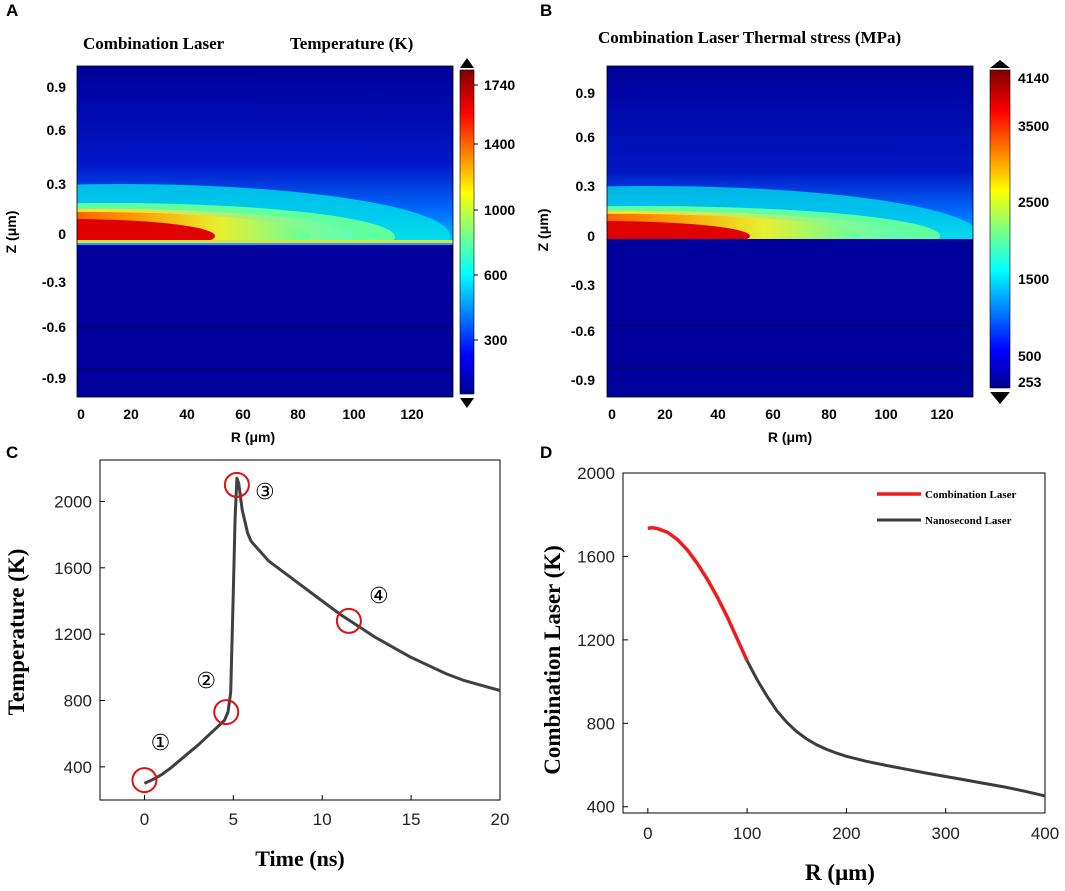 This screenshot has height=891, width=1065. What do you see at coordinates (1019, 232) in the screenshot?
I see `panel-b-colorbar: 4140 3500 2500 1500 500 253` at bounding box center [1019, 232].